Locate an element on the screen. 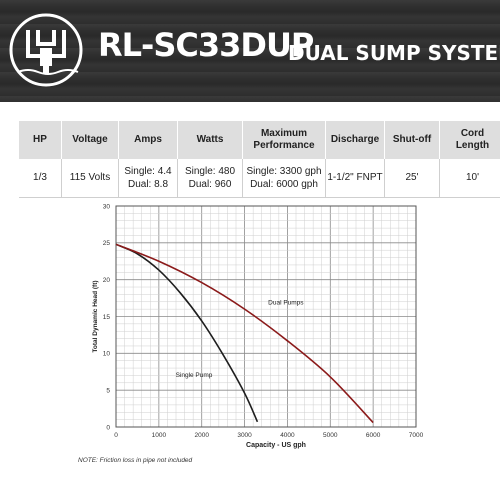 The image size is (500, 491). spec-header-cell: Watts is located at coordinates (210, 140).